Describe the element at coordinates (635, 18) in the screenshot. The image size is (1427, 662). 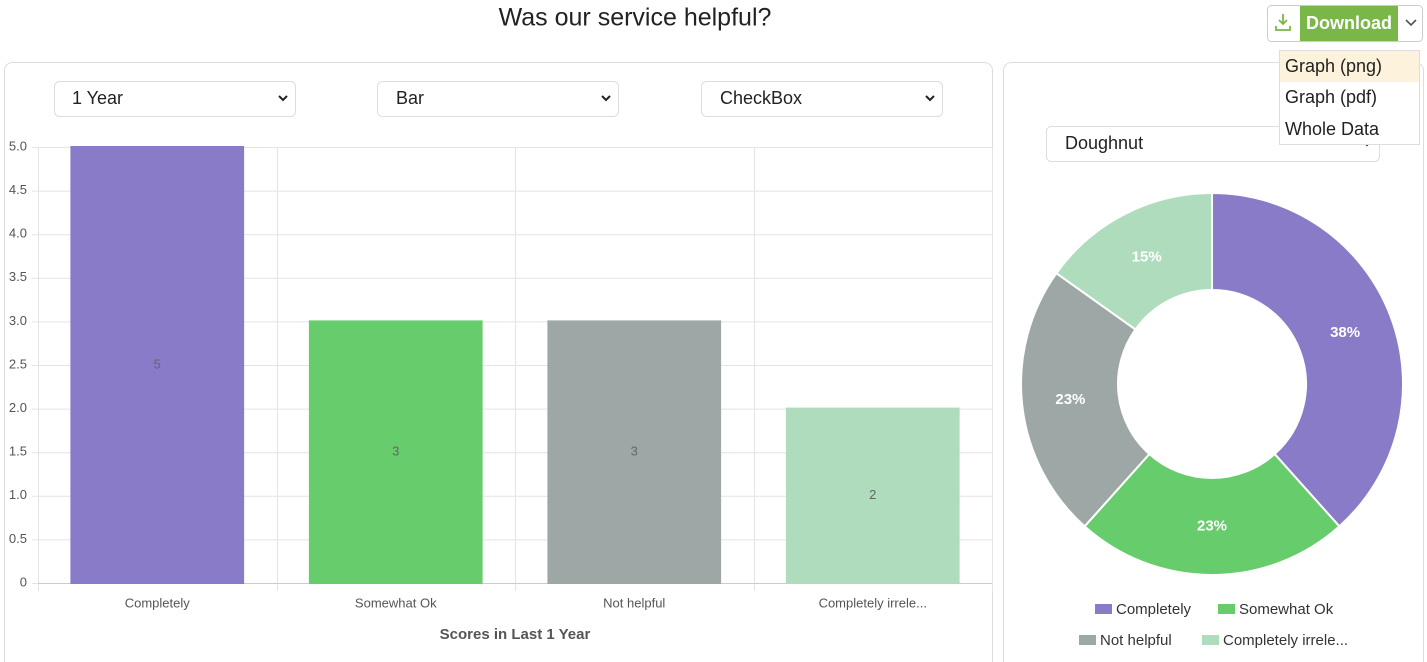
I see `page-title: Was our service helpful?` at that location.